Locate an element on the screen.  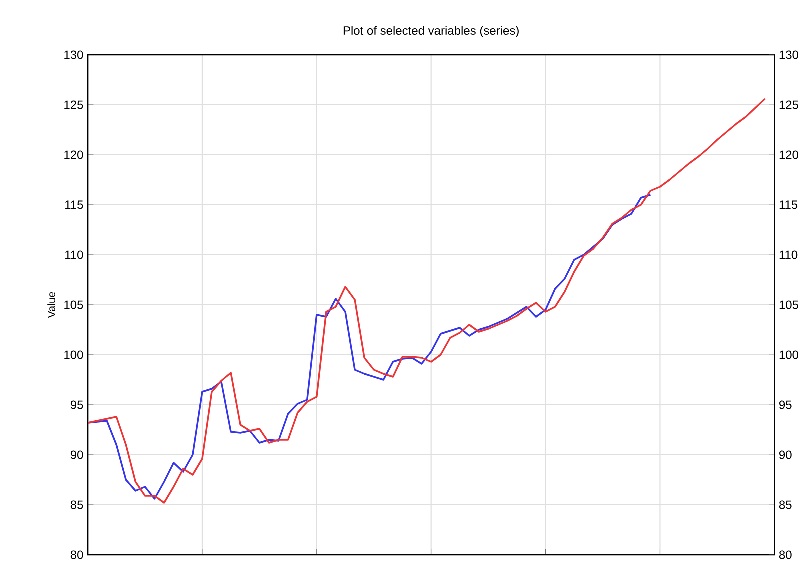
y-tick-label: 80 is located at coordinates (77, 555).